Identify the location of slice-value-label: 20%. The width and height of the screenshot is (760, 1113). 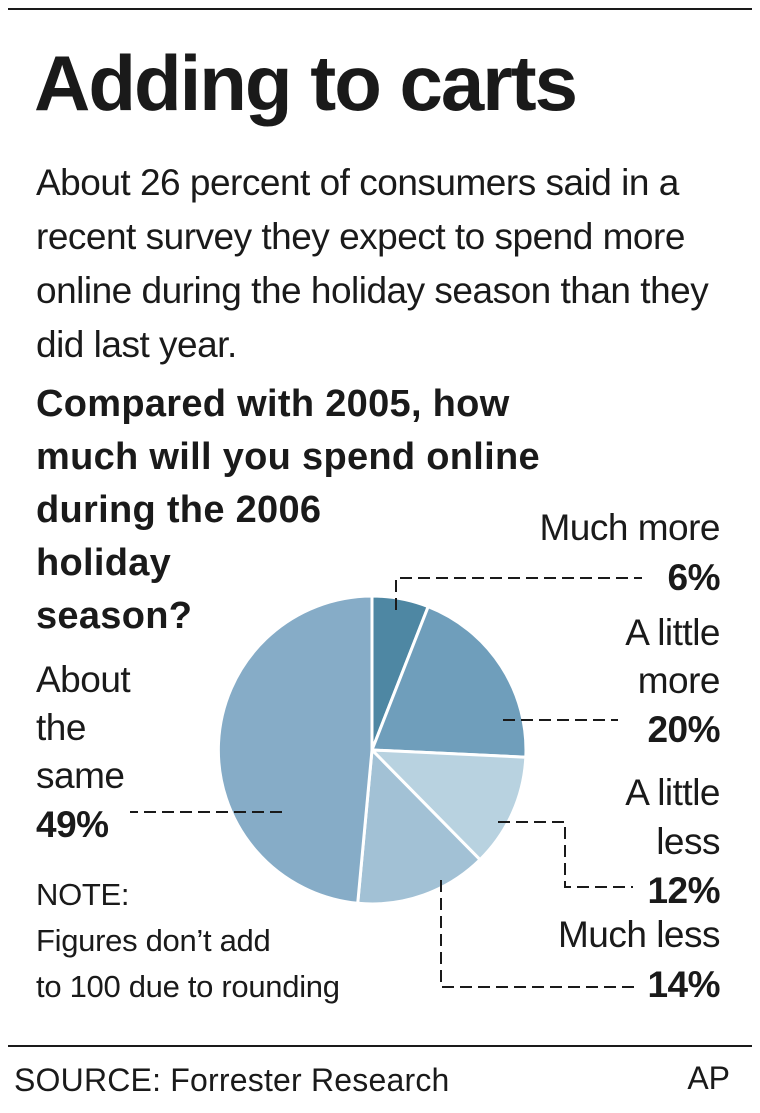
(683, 729).